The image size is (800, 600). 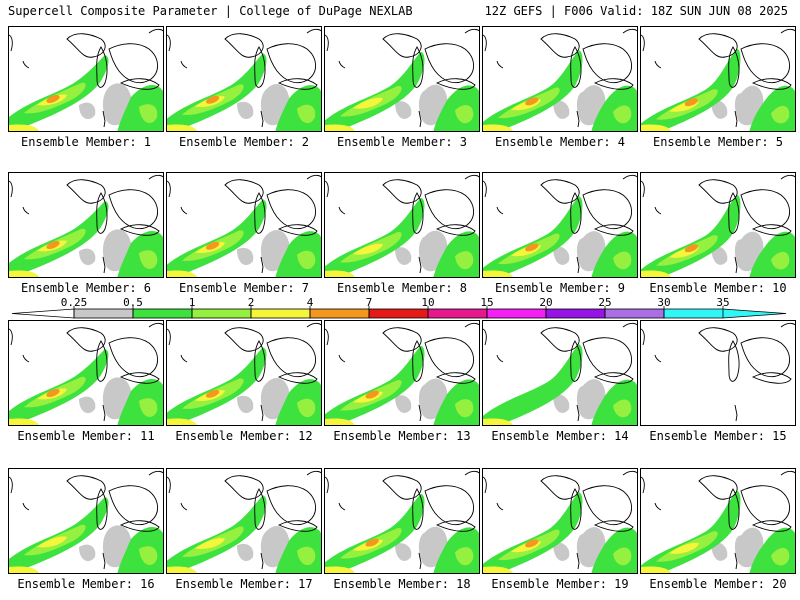 What do you see at coordinates (545, 302) in the screenshot?
I see `colorbar-tick-label: 20` at bounding box center [545, 302].